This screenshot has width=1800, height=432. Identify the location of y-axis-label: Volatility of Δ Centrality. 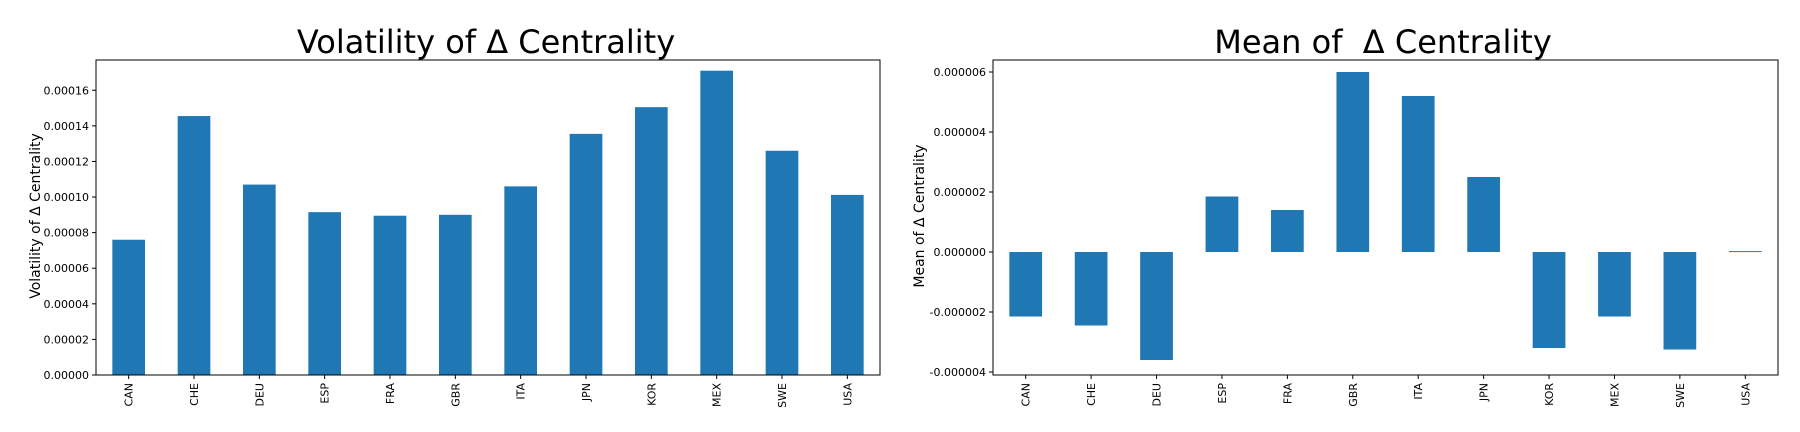
(36, 216).